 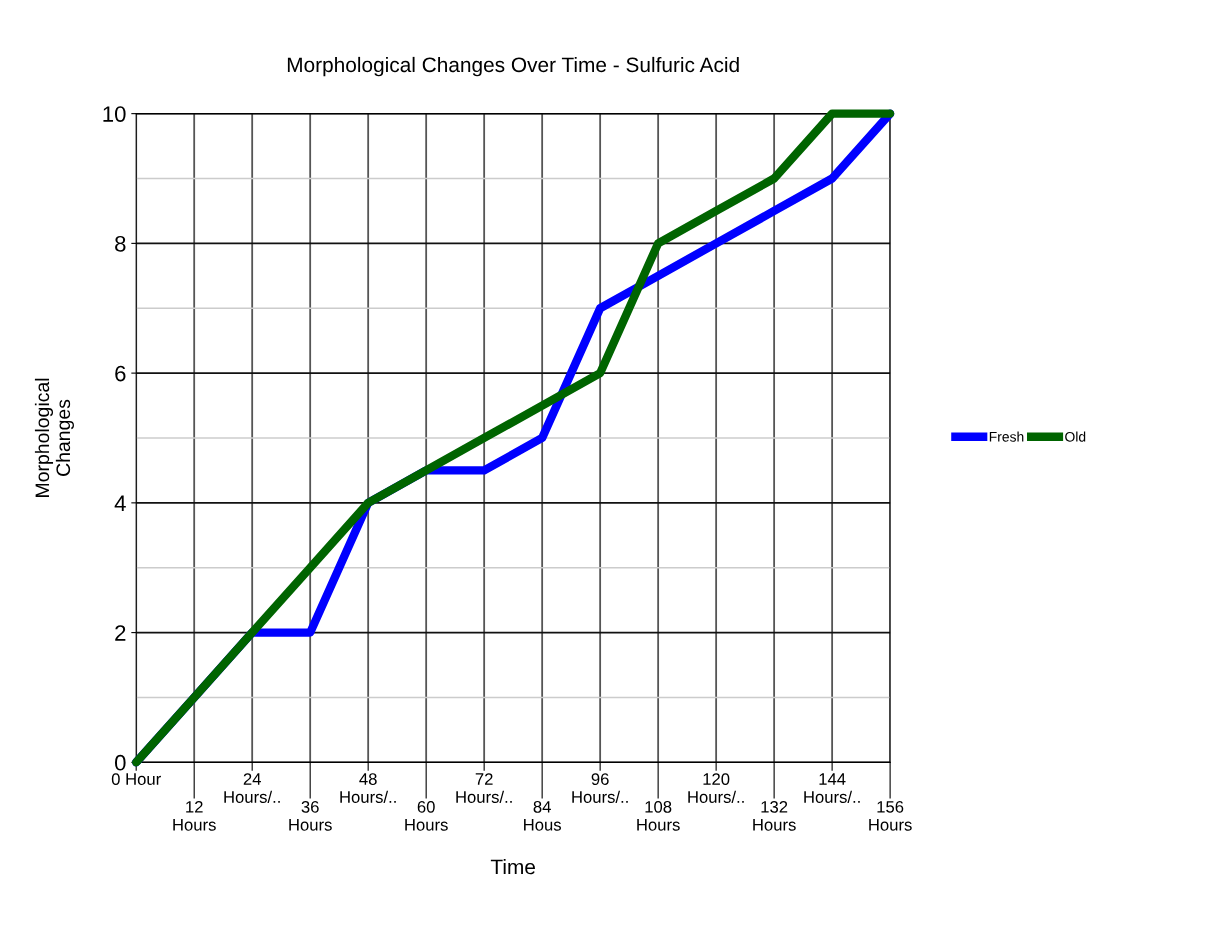 I want to click on chart-title: Morphological Changes Over Time - Sulfuric Acid, so click(x=513, y=66).